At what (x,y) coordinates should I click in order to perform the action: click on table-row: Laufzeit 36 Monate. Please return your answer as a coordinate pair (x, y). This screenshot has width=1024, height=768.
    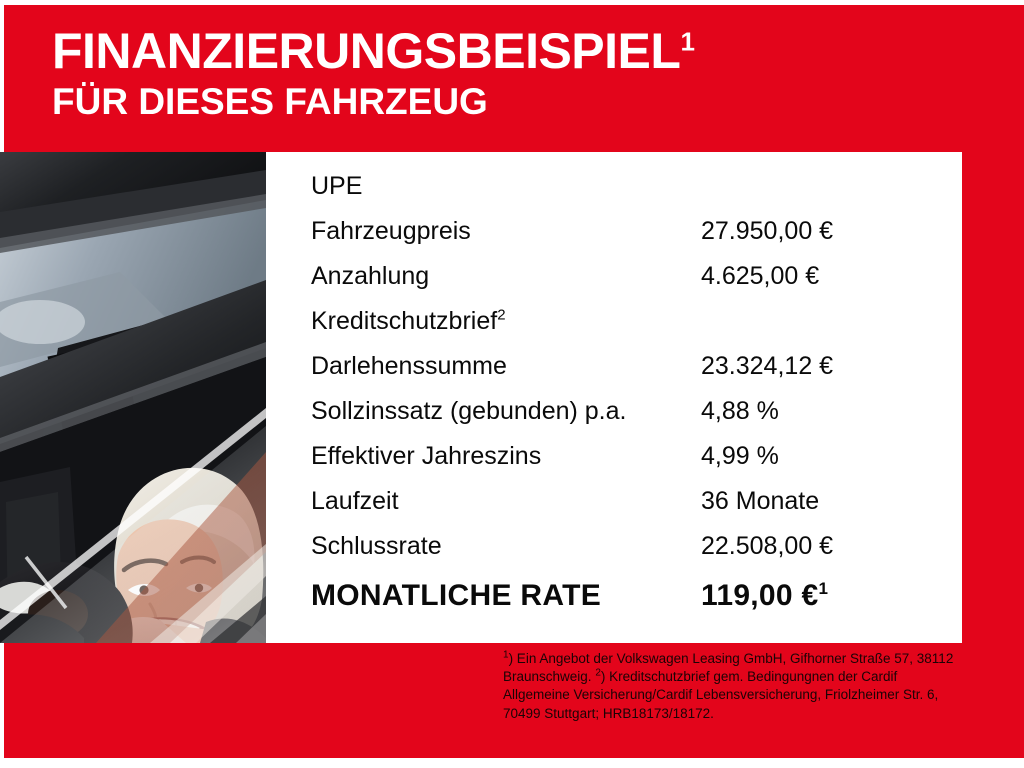
    Looking at the image, I should click on (621, 509).